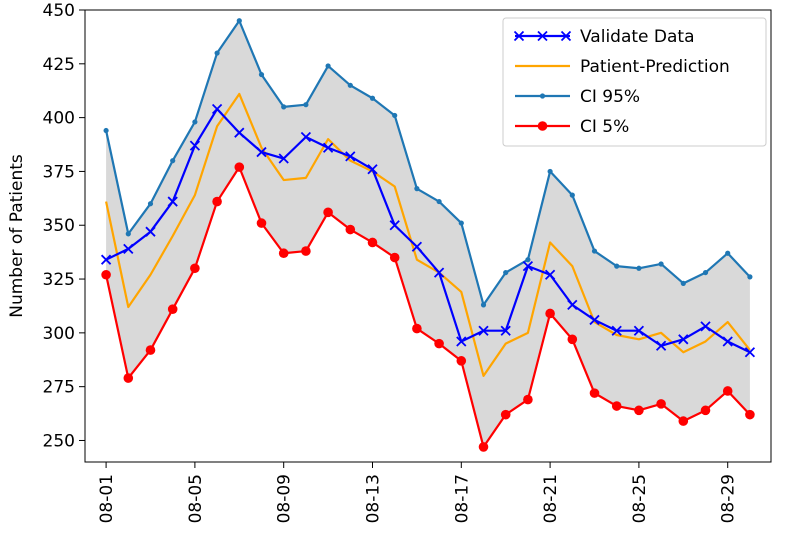  Describe the element at coordinates (374, 498) in the screenshot. I see `x-tick-label: 08-13` at that location.